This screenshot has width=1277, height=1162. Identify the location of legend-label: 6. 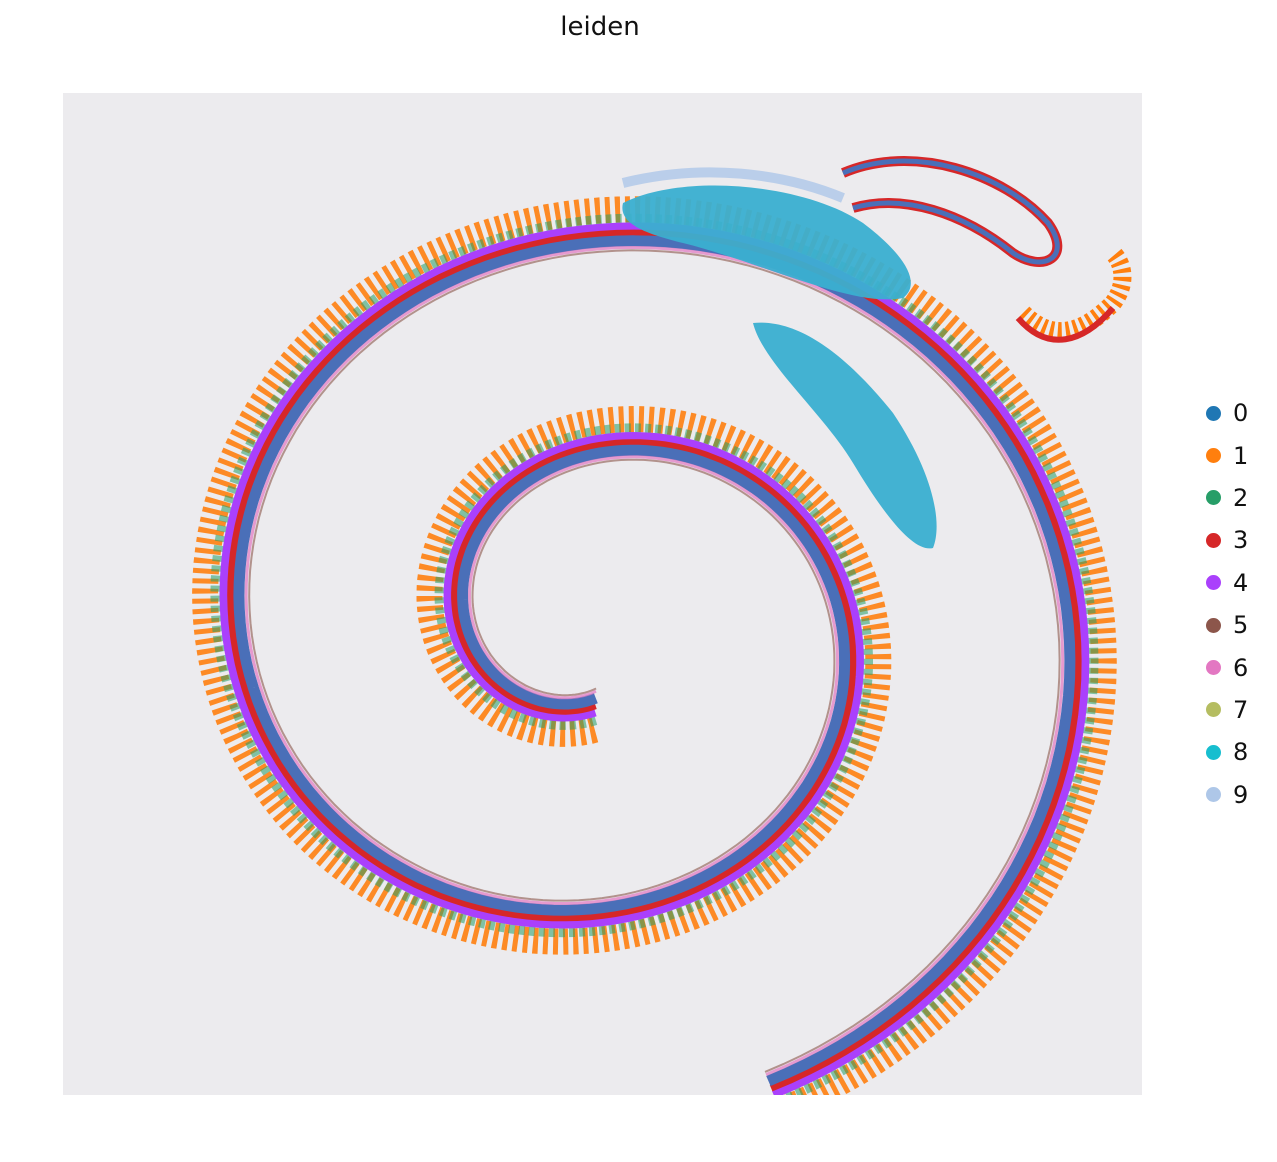
(1241, 667).